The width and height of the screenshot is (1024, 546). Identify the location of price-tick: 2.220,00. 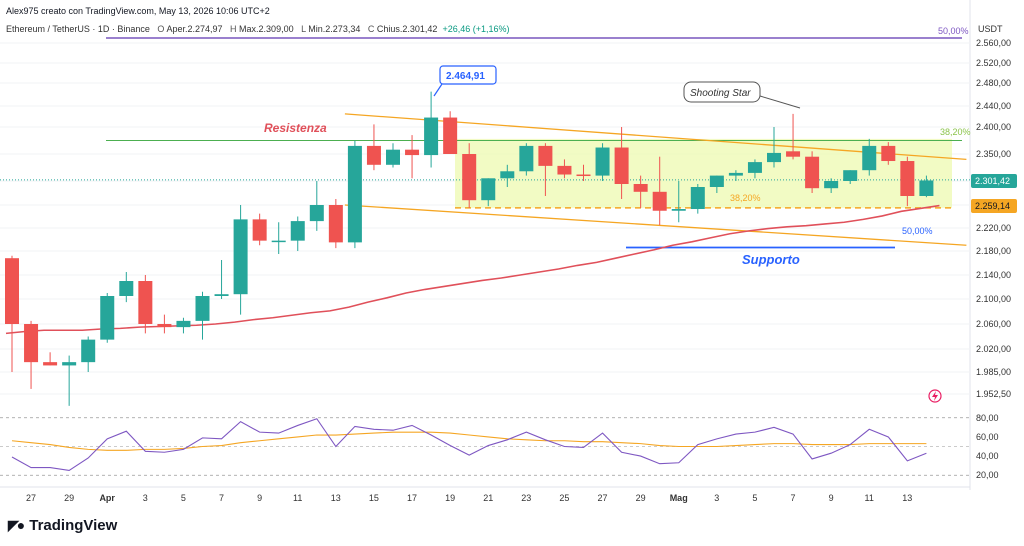
(993, 228).